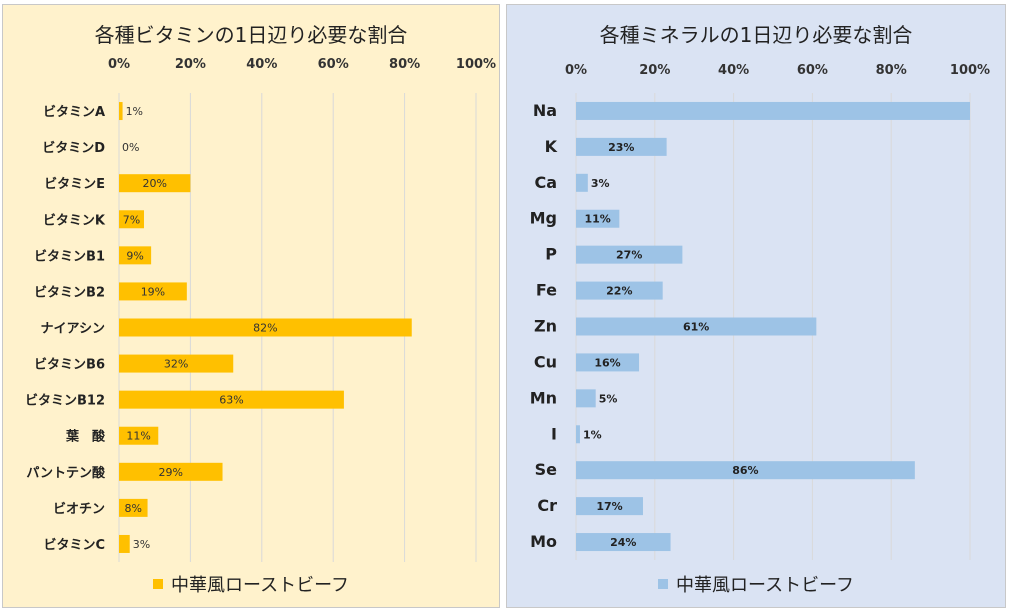 Image resolution: width=1011 pixels, height=615 pixels. I want to click on mineral-tick-label: 0%, so click(576, 70).